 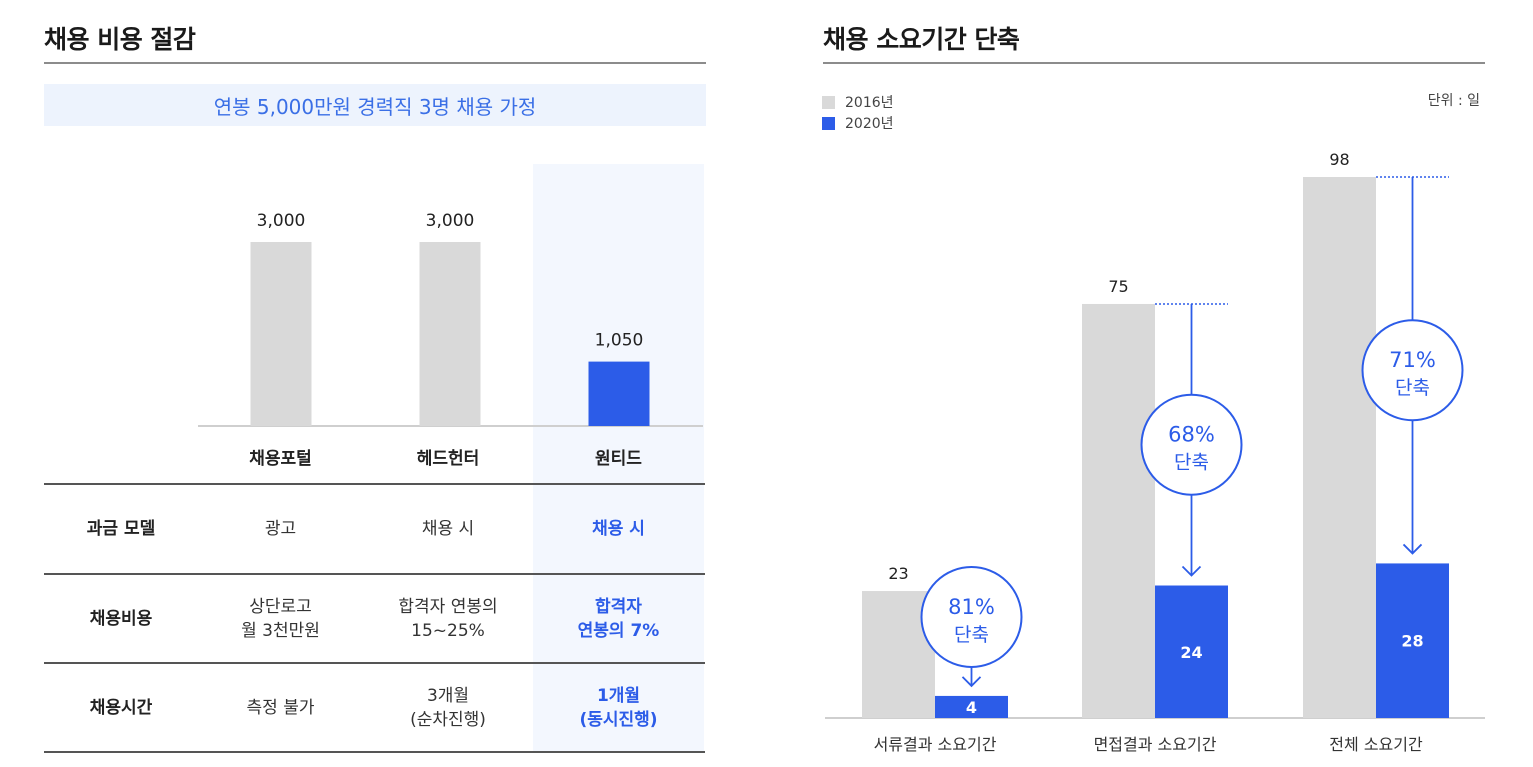 What do you see at coordinates (280, 619) in the screenshot?
I see `table-cell: 상단로고 월 3천만원` at bounding box center [280, 619].